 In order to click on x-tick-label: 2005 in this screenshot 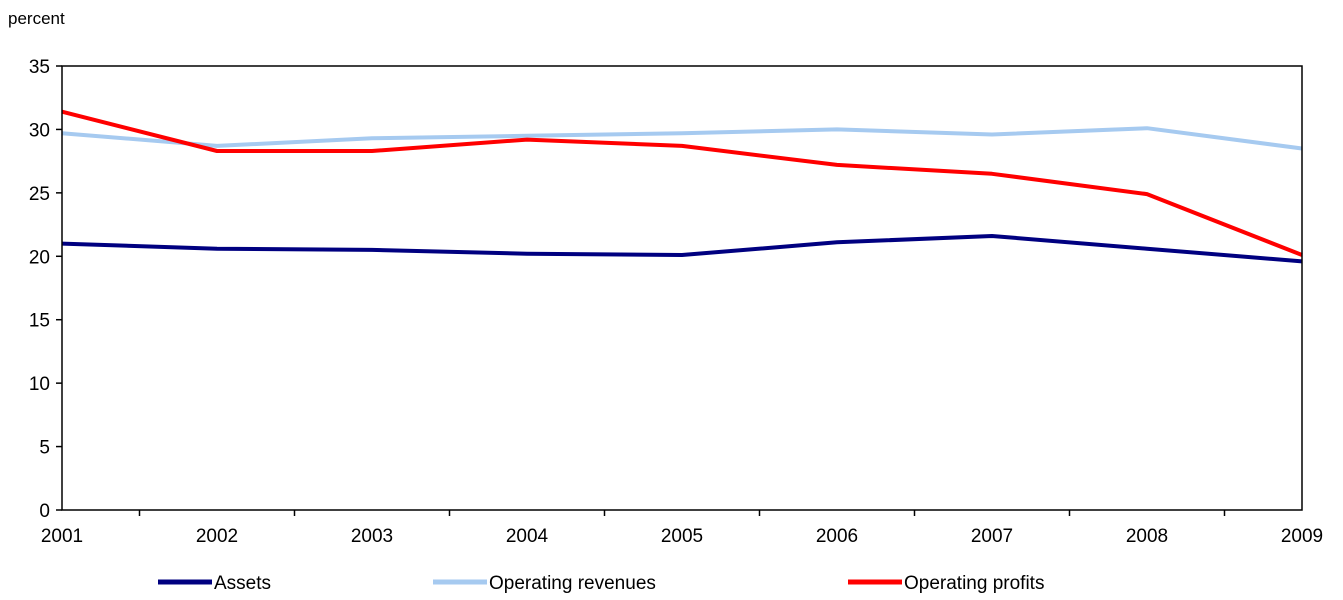, I will do `click(682, 536)`.